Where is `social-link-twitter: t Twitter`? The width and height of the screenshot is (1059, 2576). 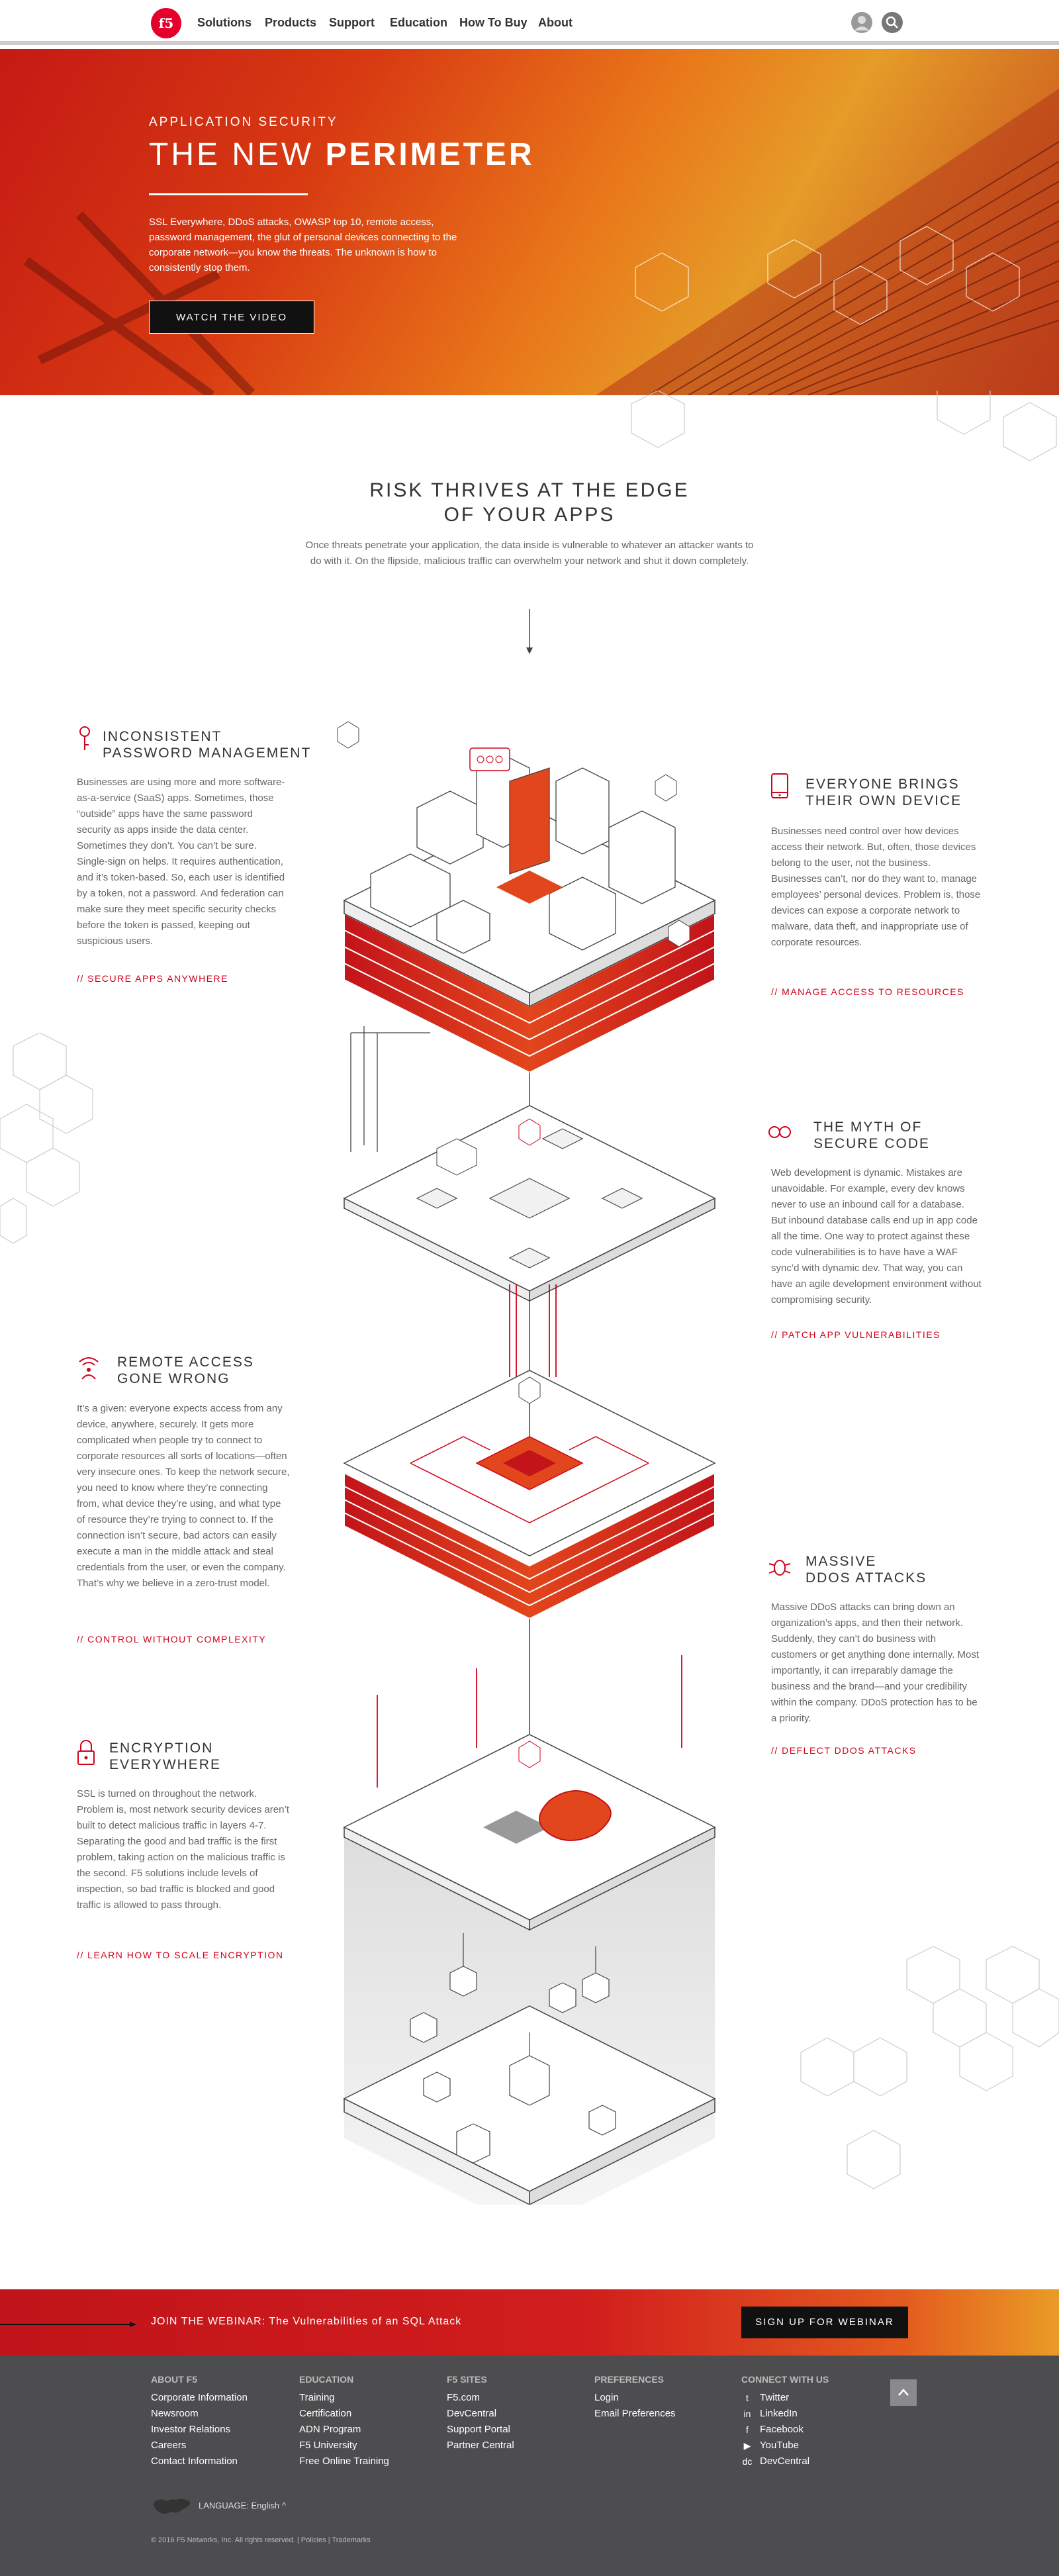
social-link-twitter: t Twitter is located at coordinates (785, 2398).